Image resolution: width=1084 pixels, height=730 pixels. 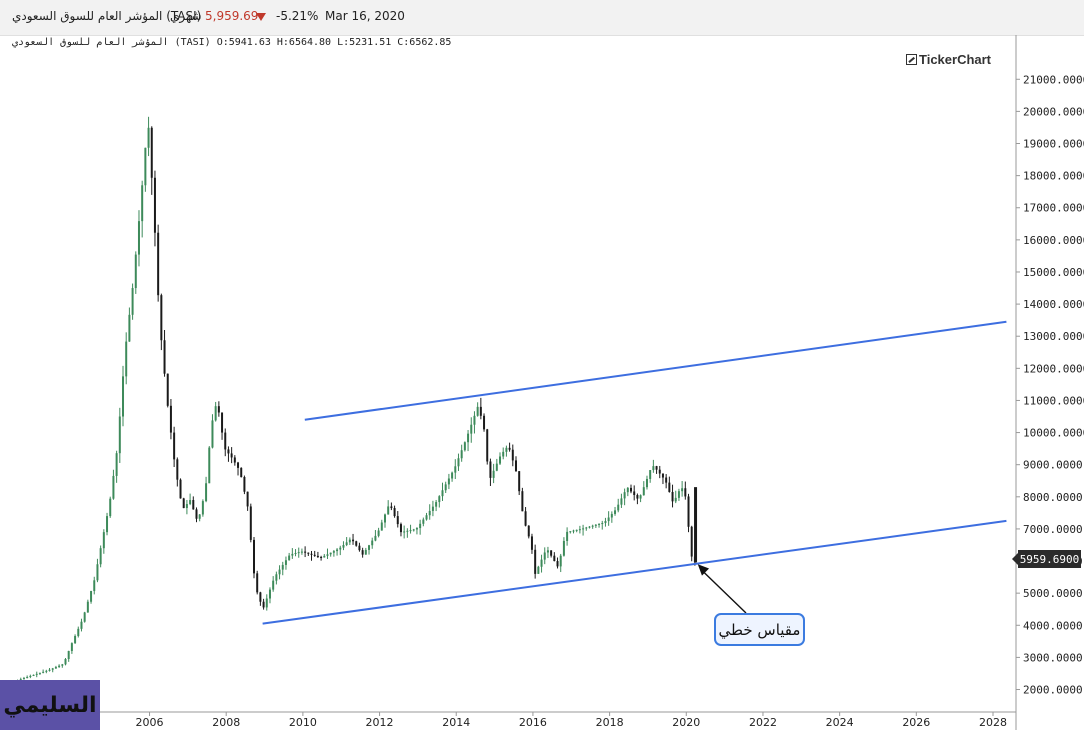 I want to click on y-tick-label: 2000.0000, so click(x=1053, y=690).